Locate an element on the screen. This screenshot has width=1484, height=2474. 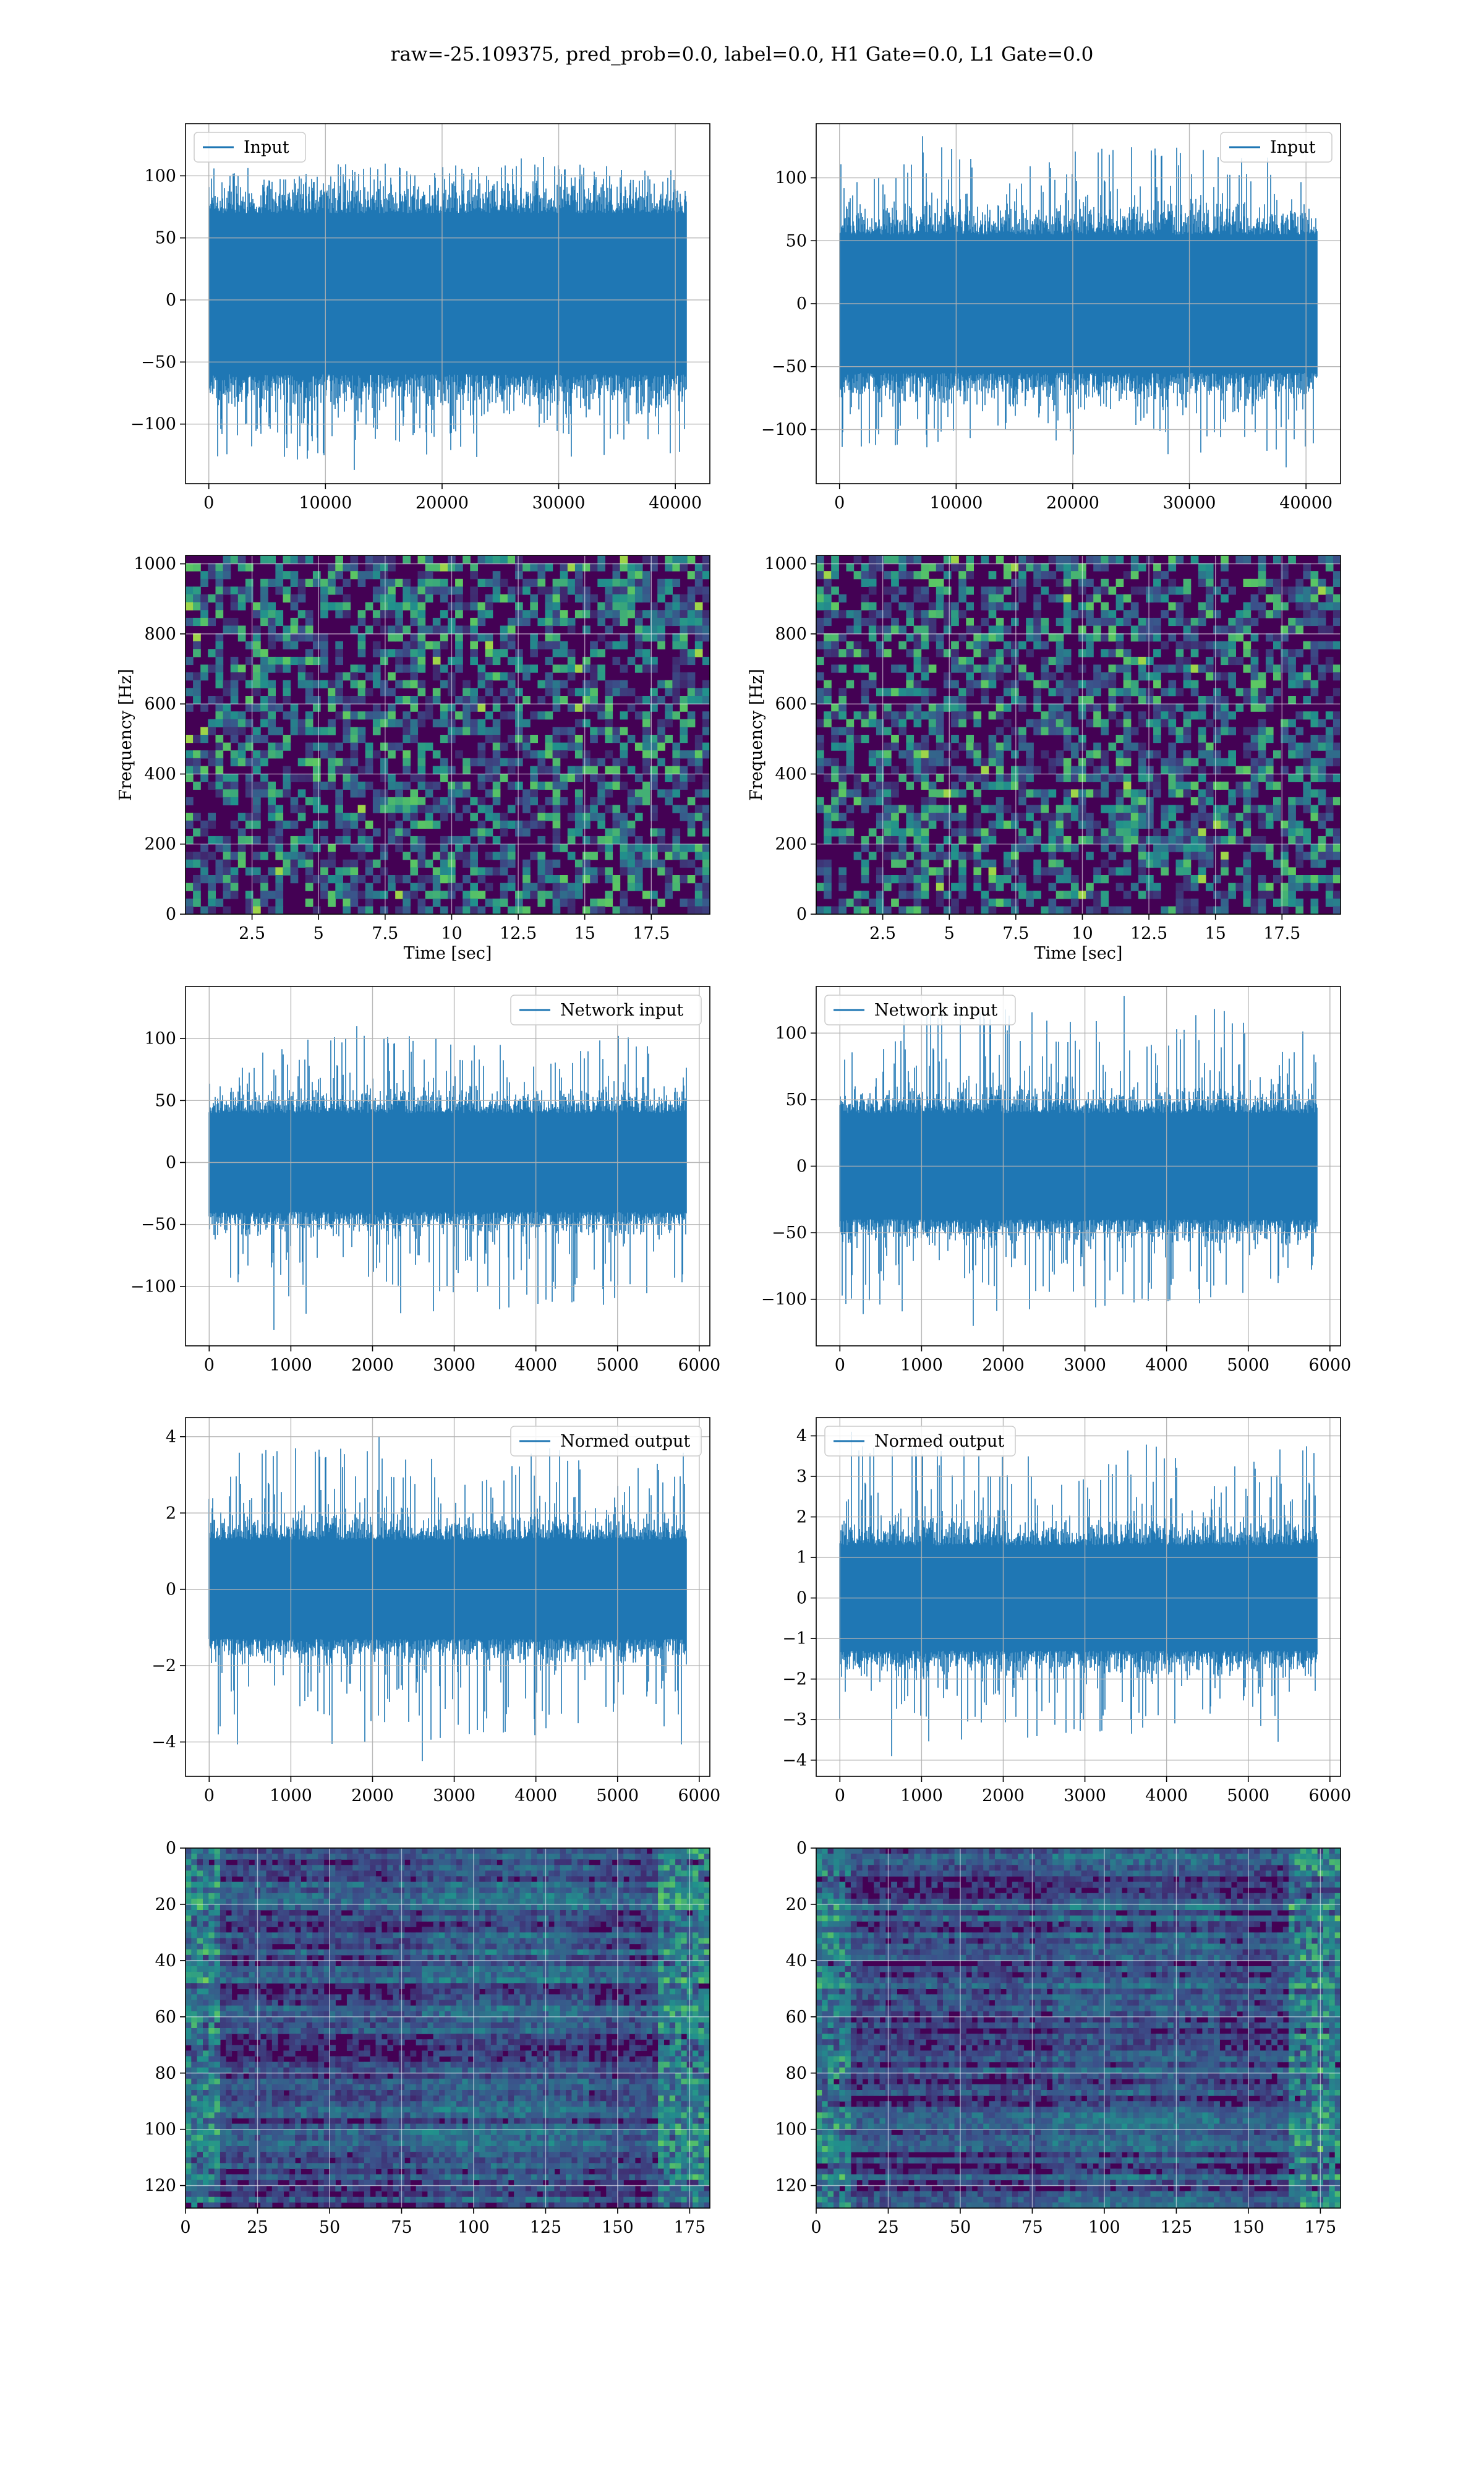
tick-label-x: 5 is located at coordinates (949, 933).